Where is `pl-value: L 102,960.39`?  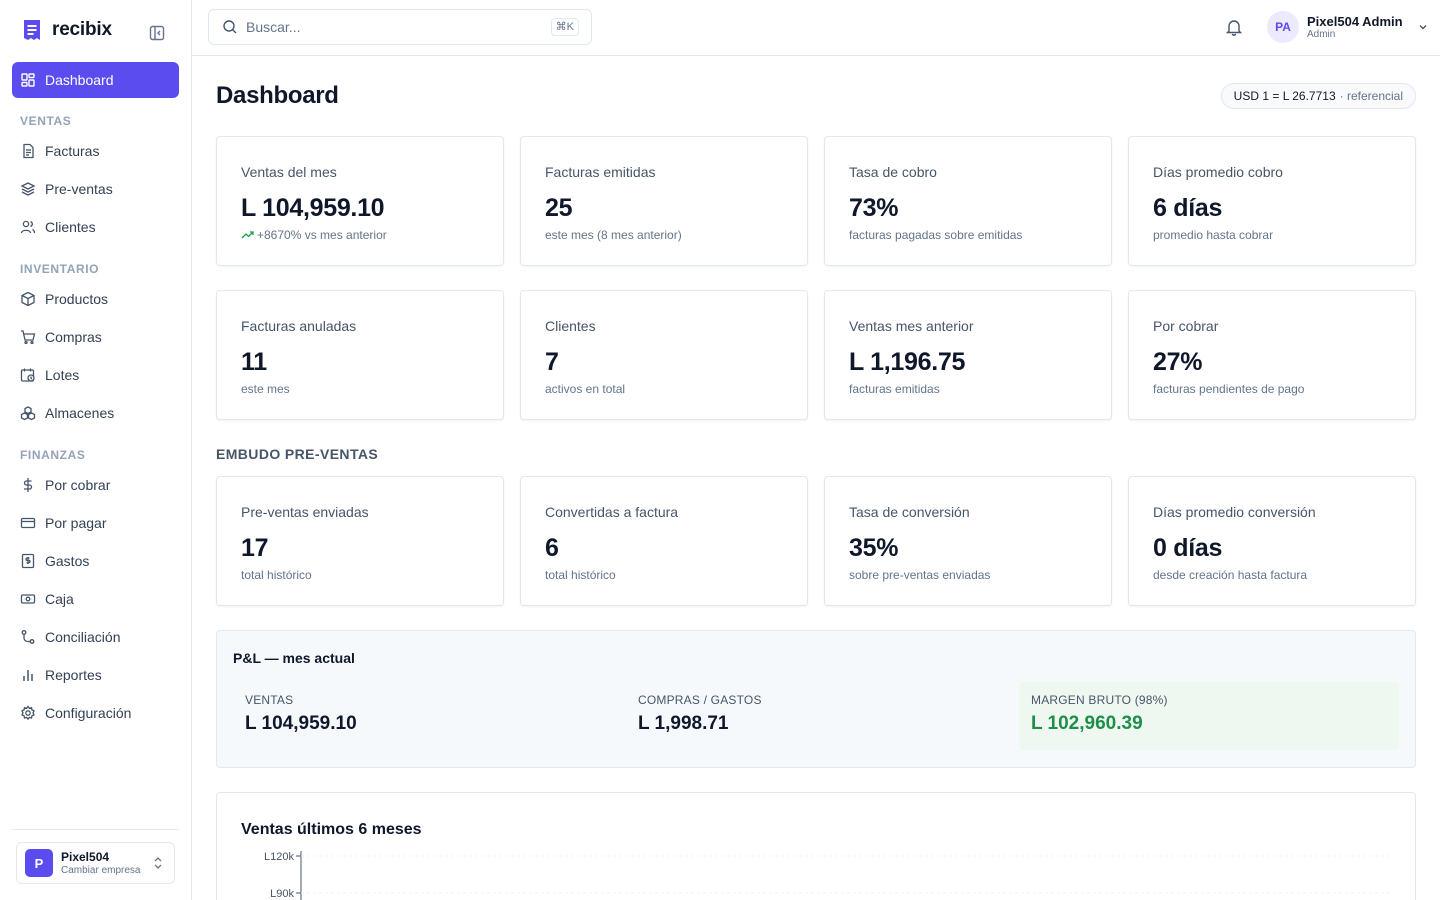 pl-value: L 102,960.39 is located at coordinates (1087, 723).